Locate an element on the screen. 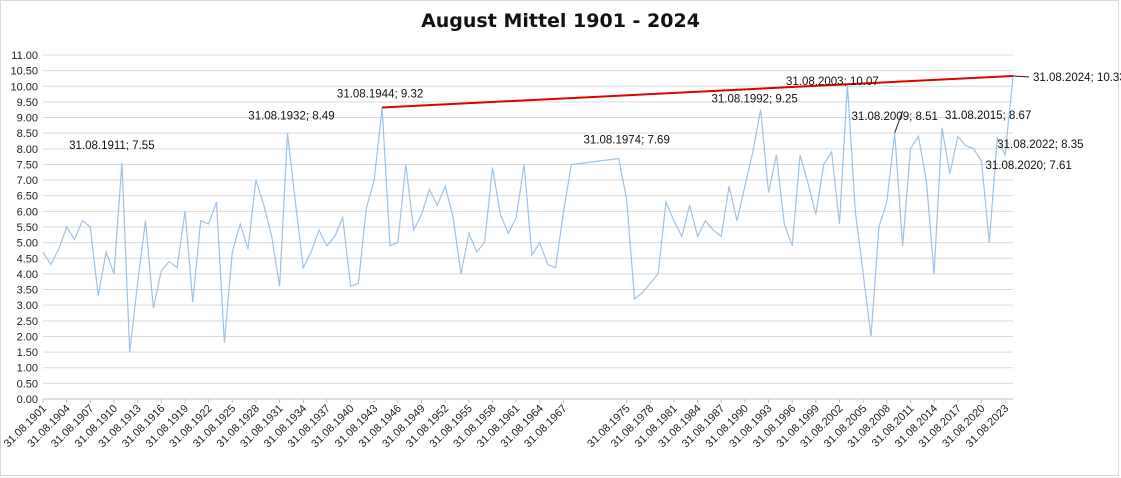 This screenshot has height=478, width=1121. data-label: 31.08.1932; 8.49 is located at coordinates (291, 116).